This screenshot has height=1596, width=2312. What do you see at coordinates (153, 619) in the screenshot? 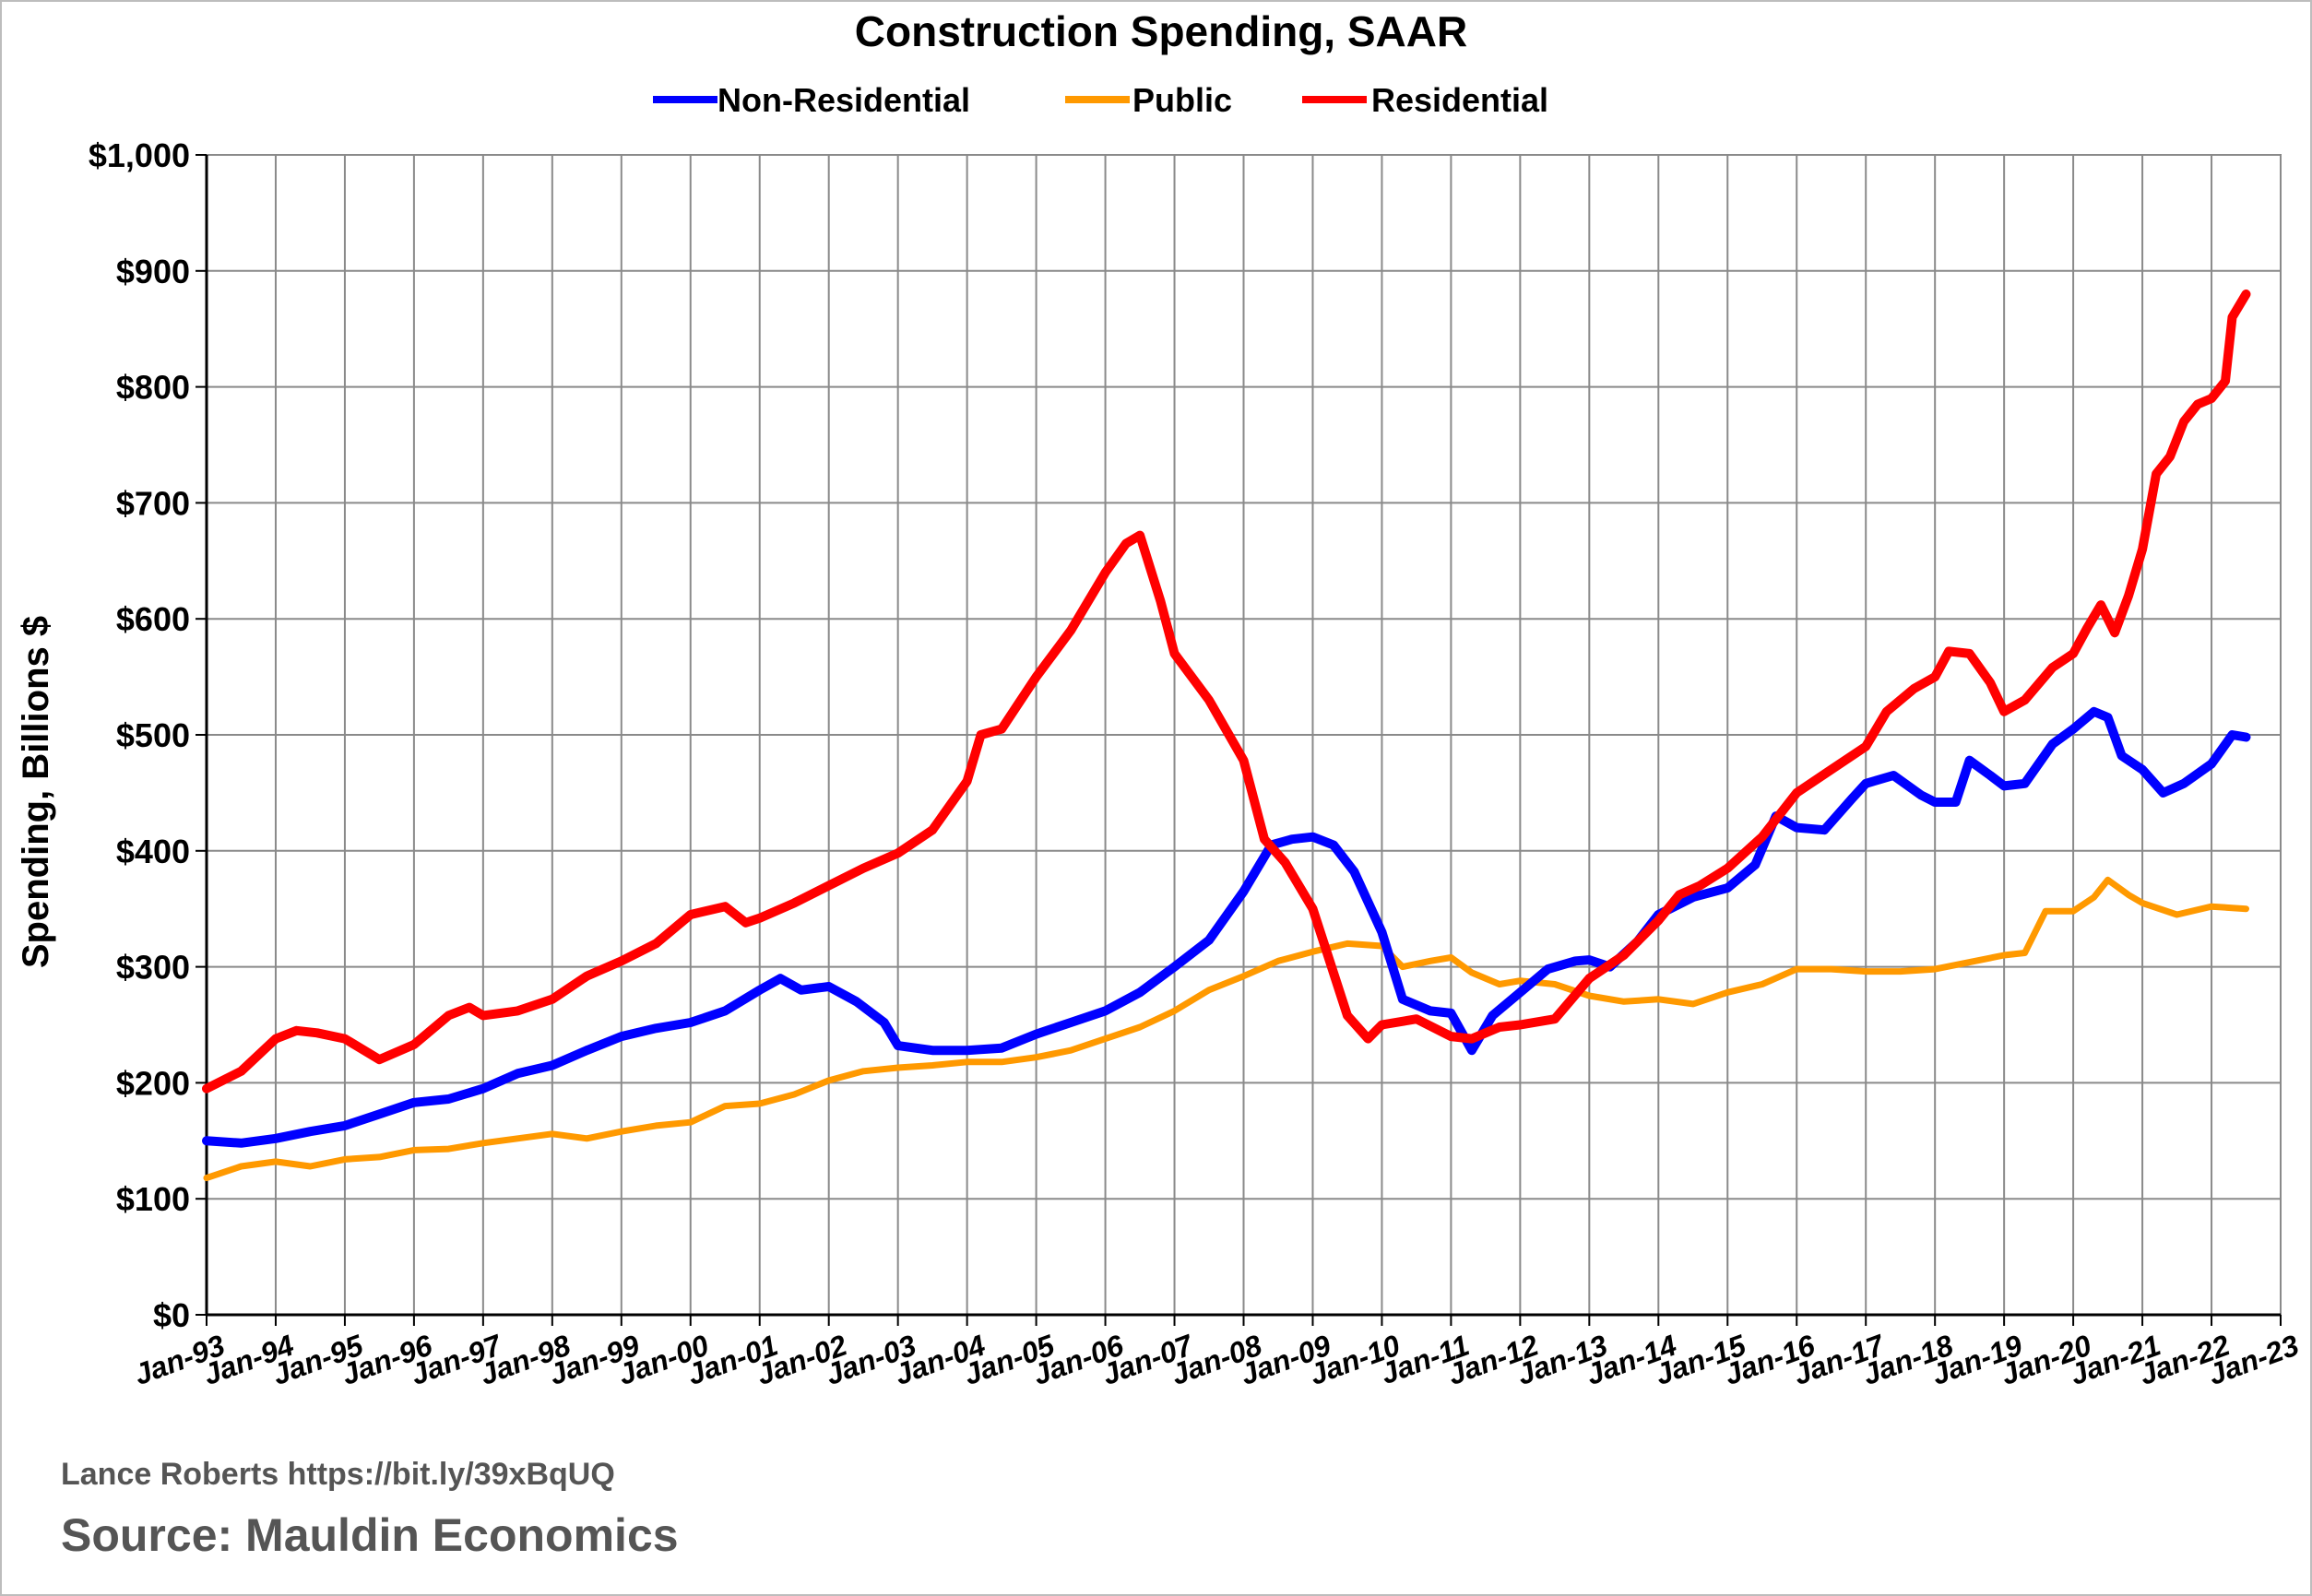
I see `y-tick-label: $600` at bounding box center [153, 619].